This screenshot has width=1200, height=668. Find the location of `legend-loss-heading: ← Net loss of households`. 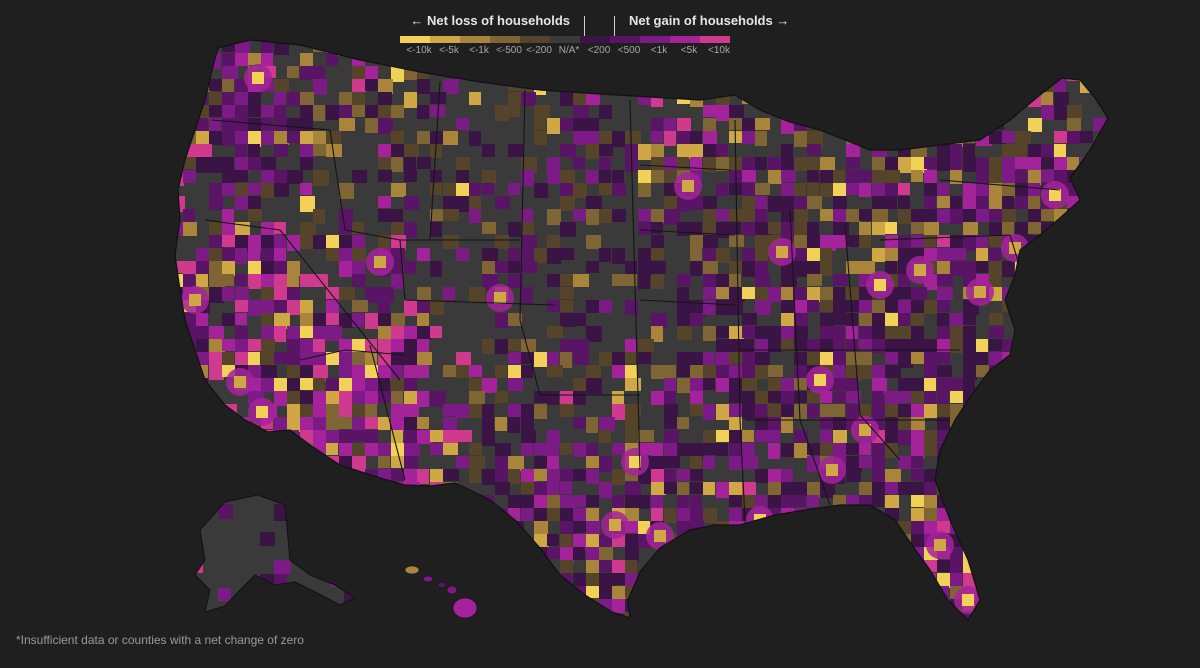

legend-loss-heading: ← Net loss of households is located at coordinates (490, 20).